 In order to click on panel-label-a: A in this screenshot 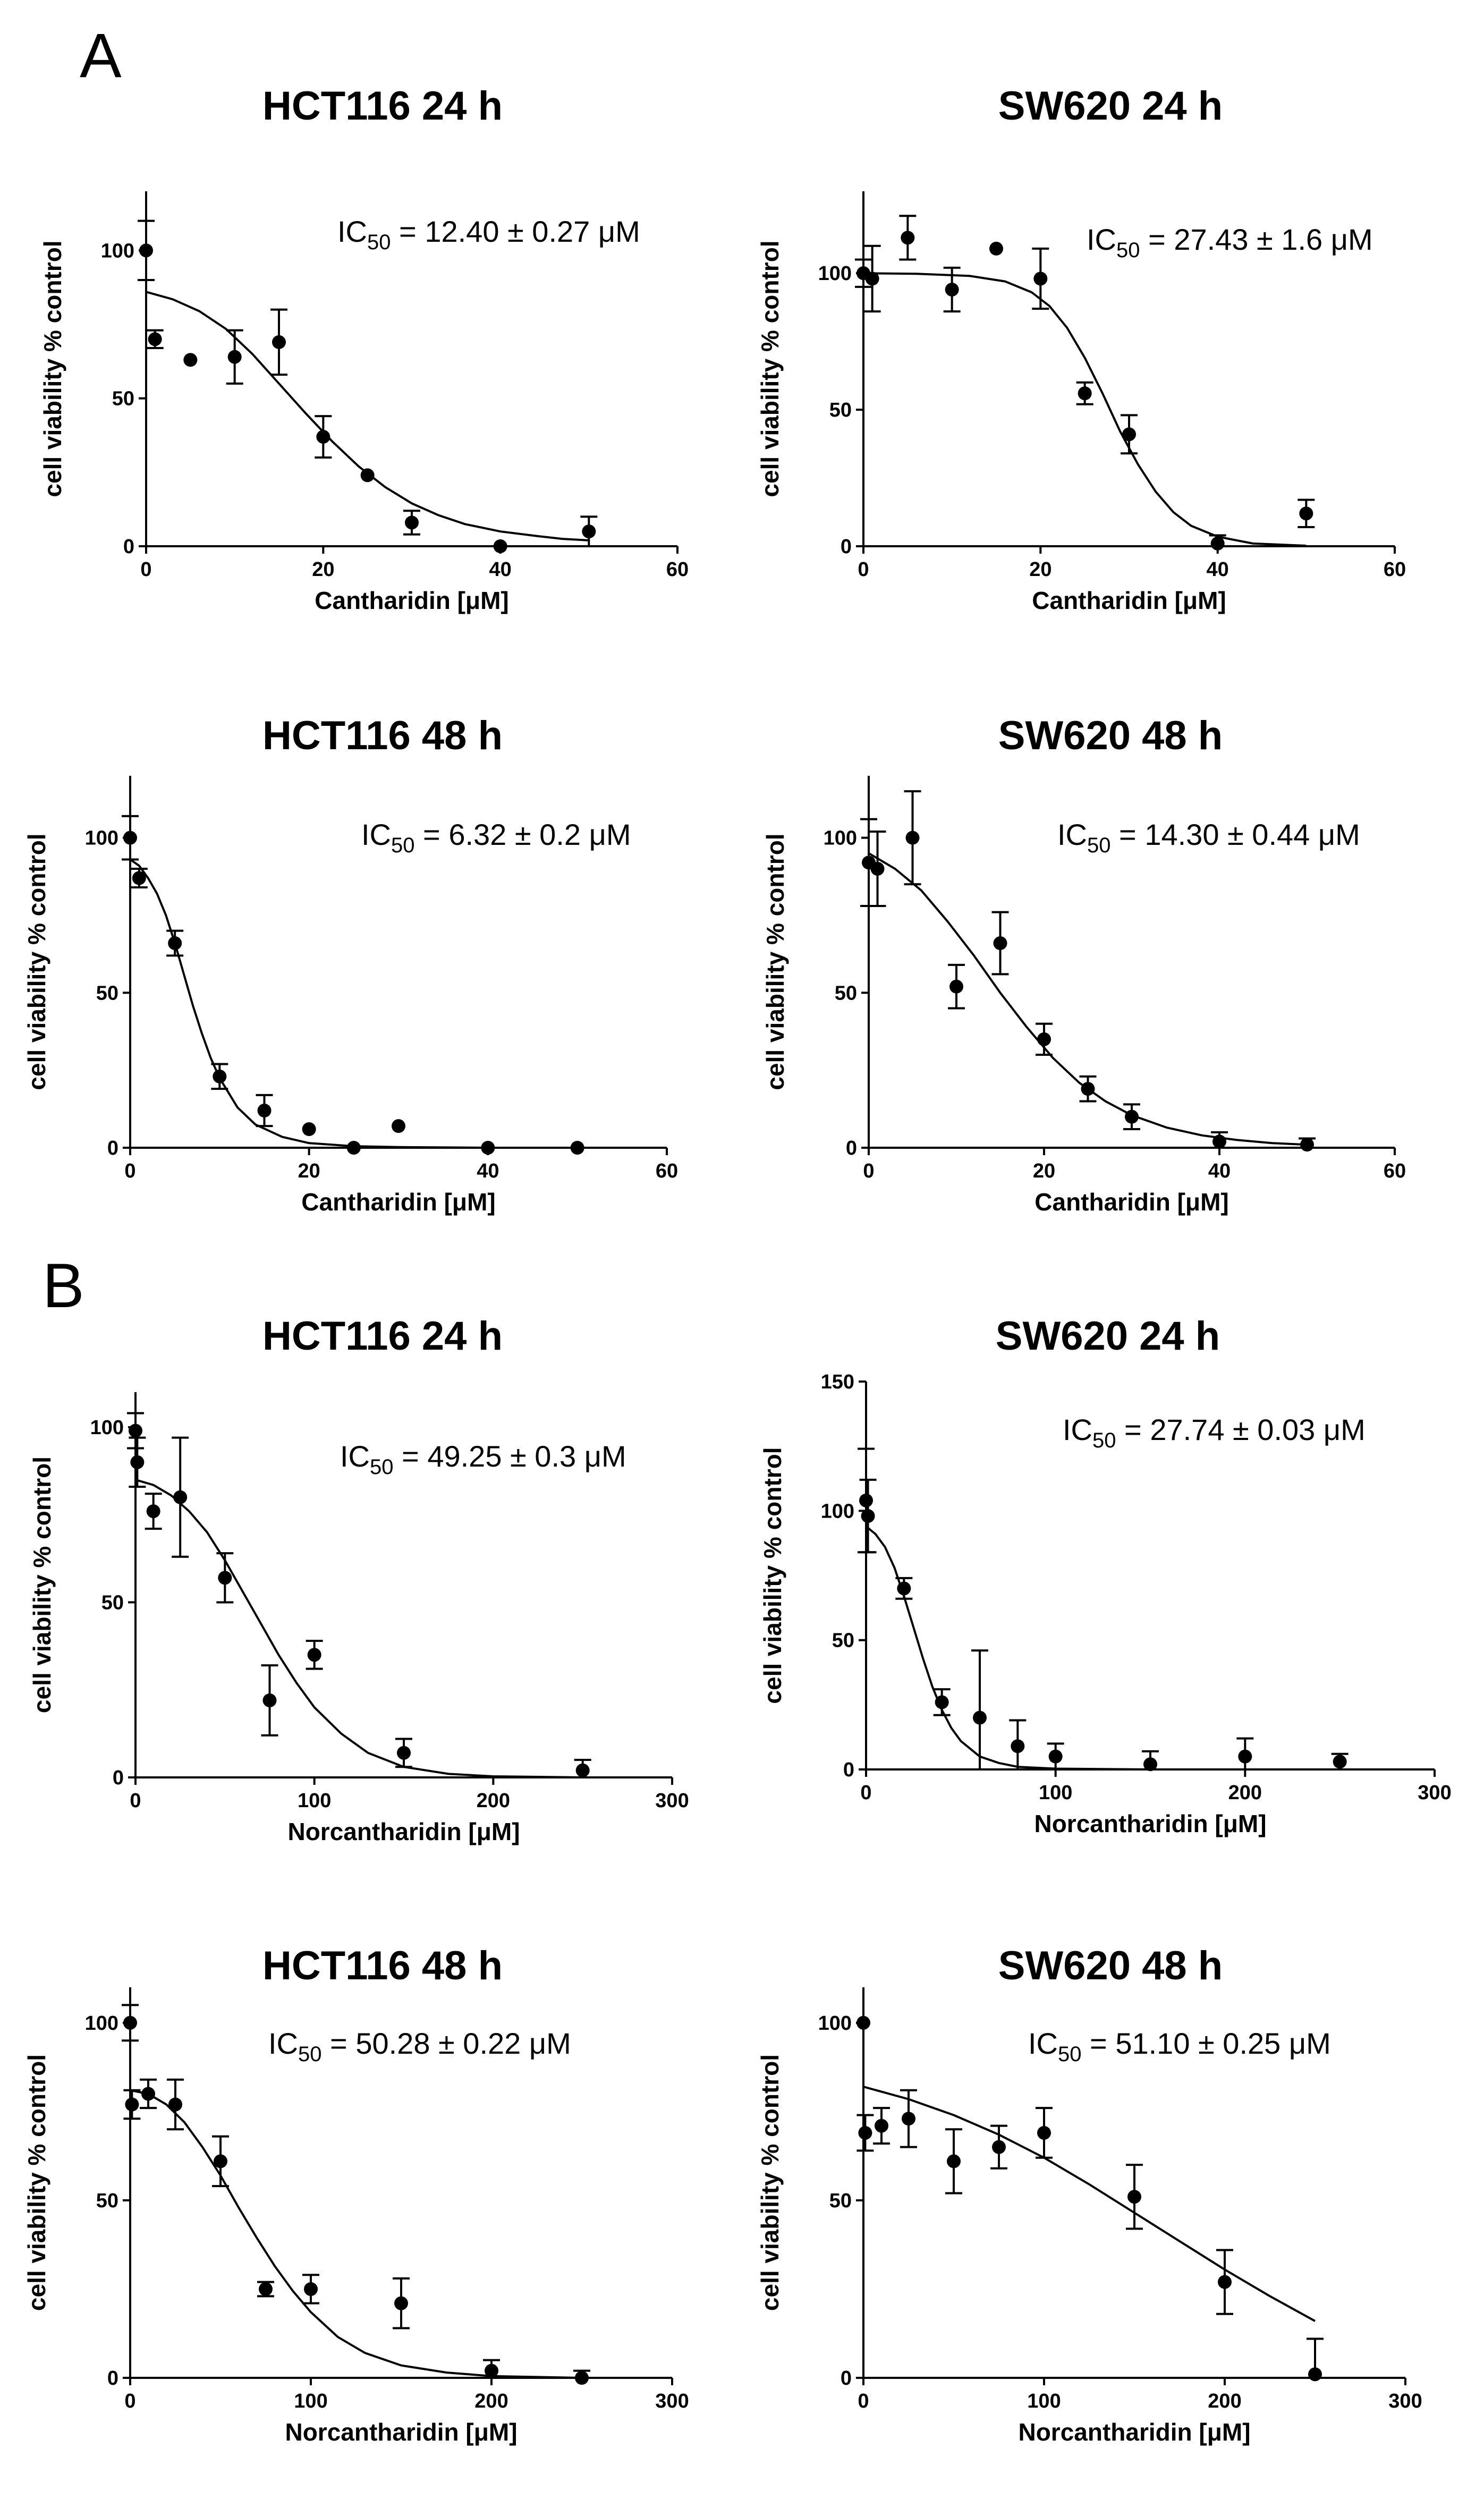, I will do `click(101, 56)`.